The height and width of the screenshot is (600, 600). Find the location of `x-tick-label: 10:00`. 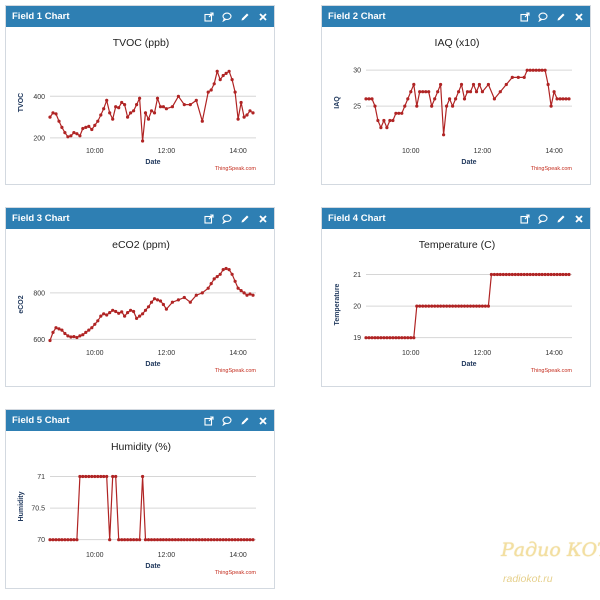

x-tick-label: 10:00 is located at coordinates (411, 353).